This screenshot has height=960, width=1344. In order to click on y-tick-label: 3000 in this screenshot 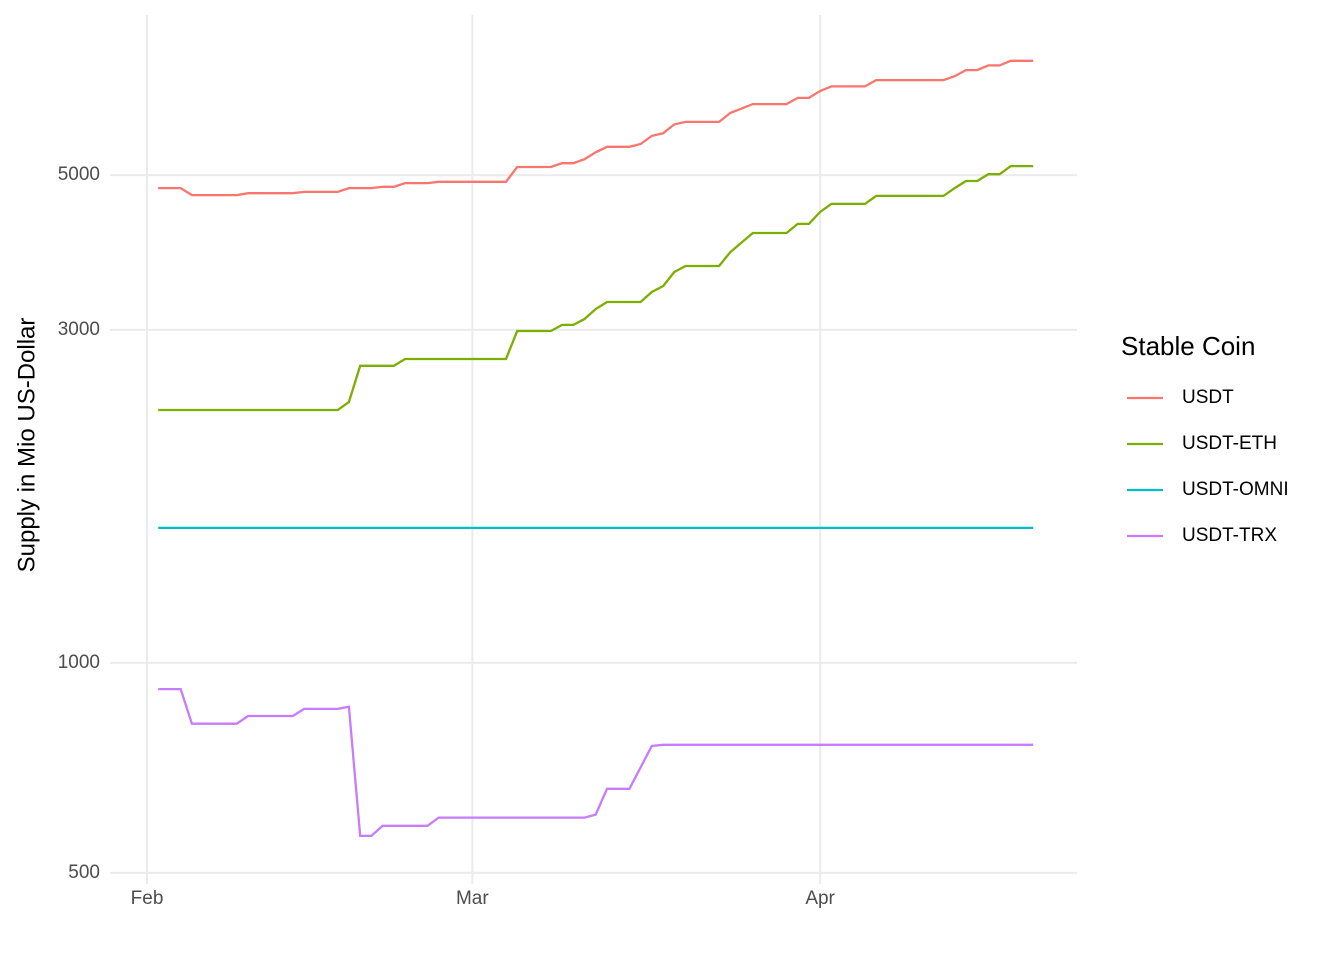, I will do `click(79, 329)`.